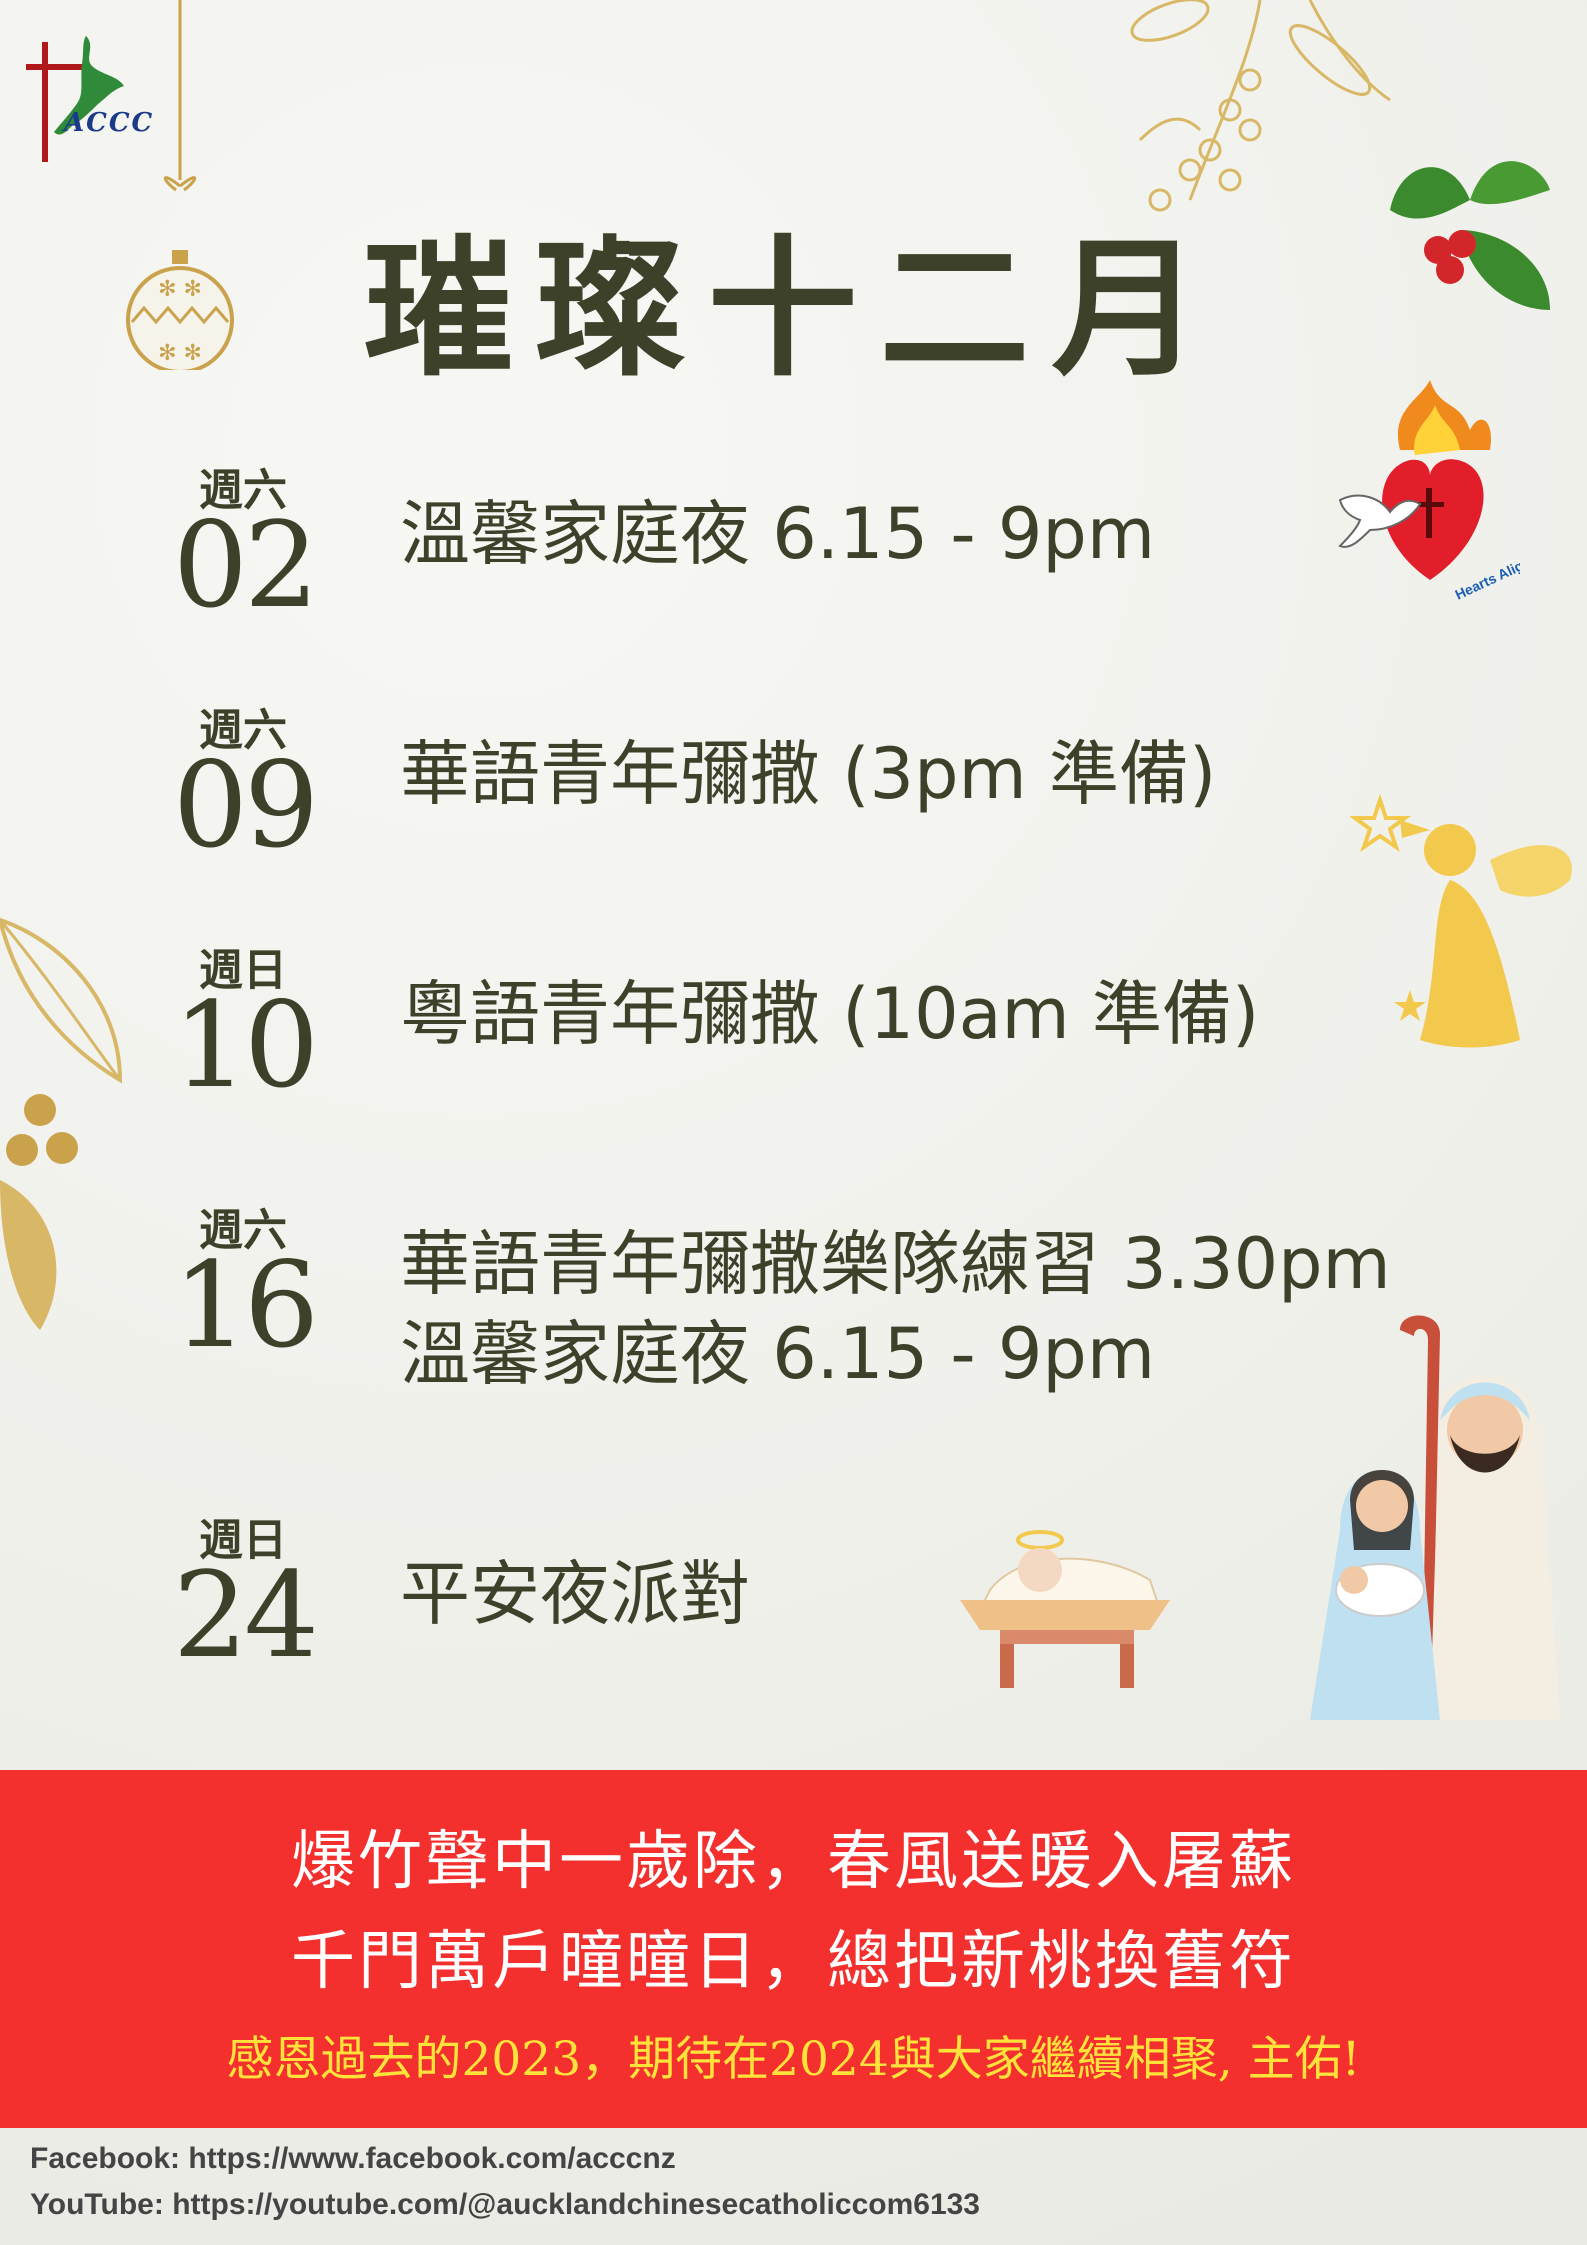 The image size is (1587, 2245). Describe the element at coordinates (808, 774) in the screenshot. I see `event-line: 華語青年彌撒 (3pm 準備)` at that location.